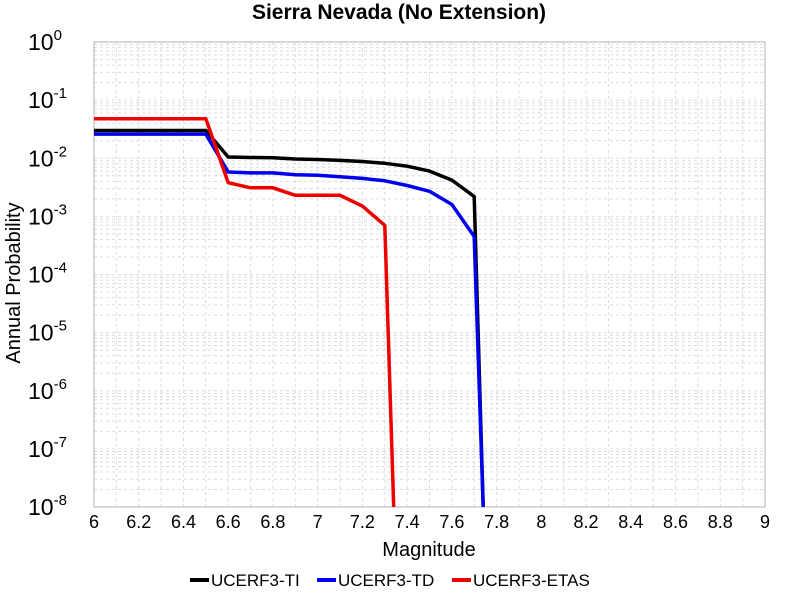 The width and height of the screenshot is (800, 600). Describe the element at coordinates (429, 522) in the screenshot. I see `x-axis-ticks: 6 6.2 6.4 6.6 6.8 7 7.2 7.4 7.6 7.8 8 8.2 8.4 8.6 8.8 9` at that location.